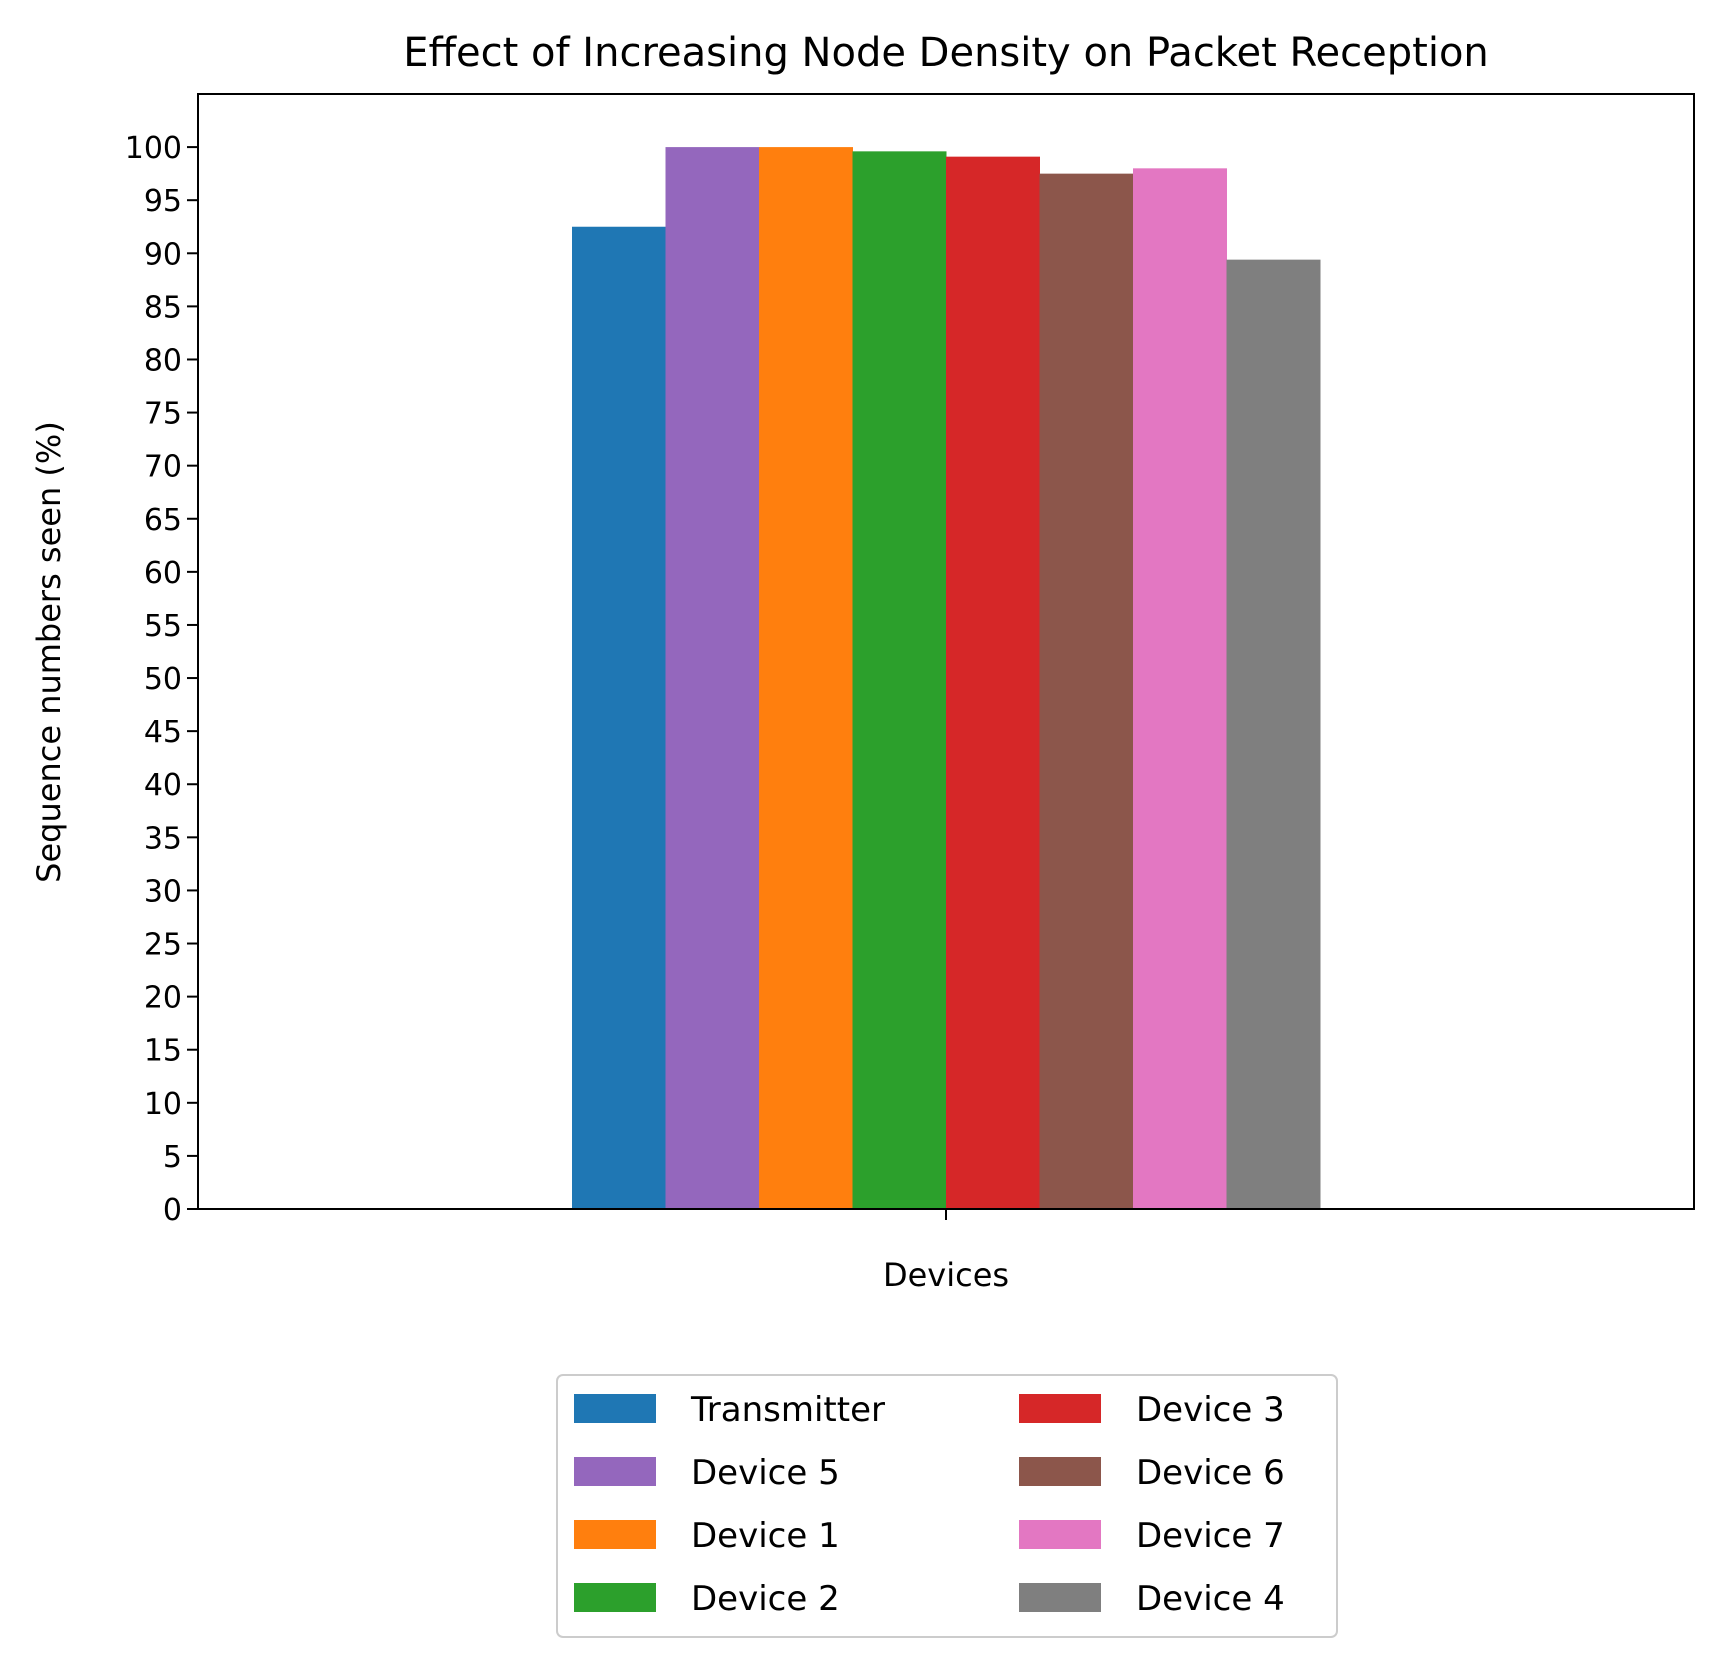 Image resolution: width=1715 pixels, height=1660 pixels. I want to click on y-tick-label: 65, so click(163, 520).